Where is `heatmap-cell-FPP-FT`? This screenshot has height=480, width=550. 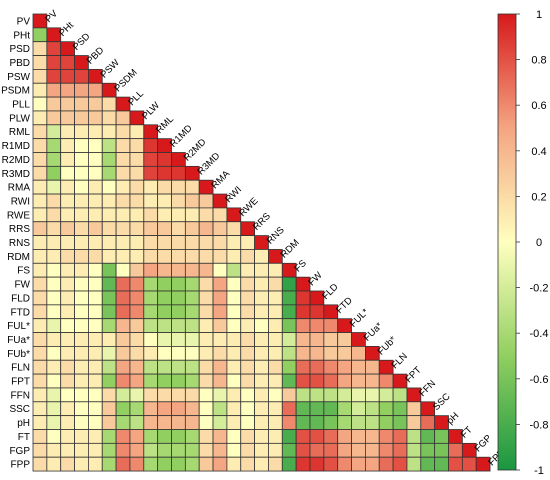
heatmap-cell-FPP-FT is located at coordinates (455, 464).